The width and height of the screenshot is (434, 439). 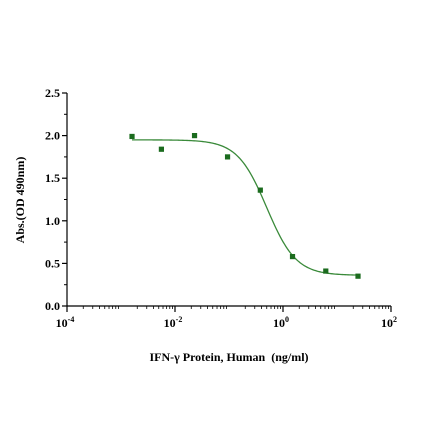 What do you see at coordinates (65, 322) in the screenshot?
I see `x-tick-label: 10⁻⁴` at bounding box center [65, 322].